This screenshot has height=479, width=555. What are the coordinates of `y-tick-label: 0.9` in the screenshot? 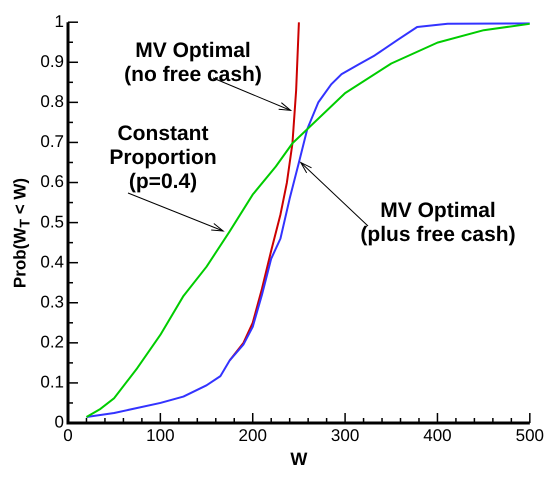 It's located at (52, 61).